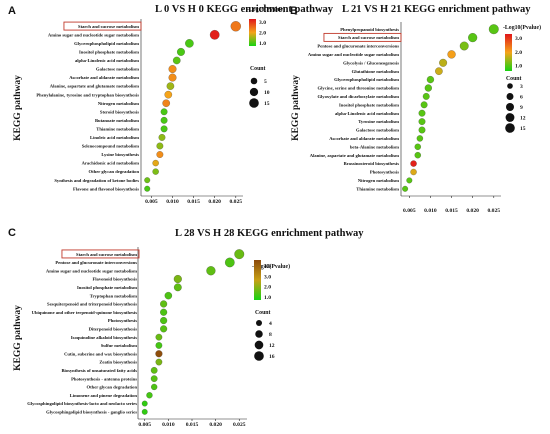 The image size is (550, 434). What do you see at coordinates (265, 82) in the screenshot?
I see `size-legend-label: 5` at bounding box center [265, 82].